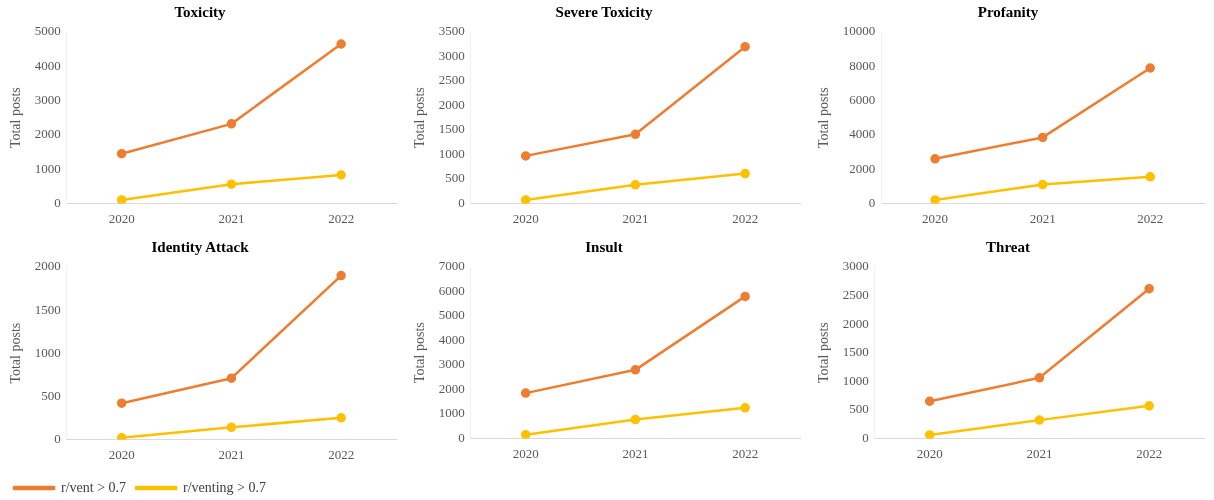 This screenshot has height=500, width=1214. What do you see at coordinates (451, 266) in the screenshot?
I see `y-tick-label: 7000` at bounding box center [451, 266].